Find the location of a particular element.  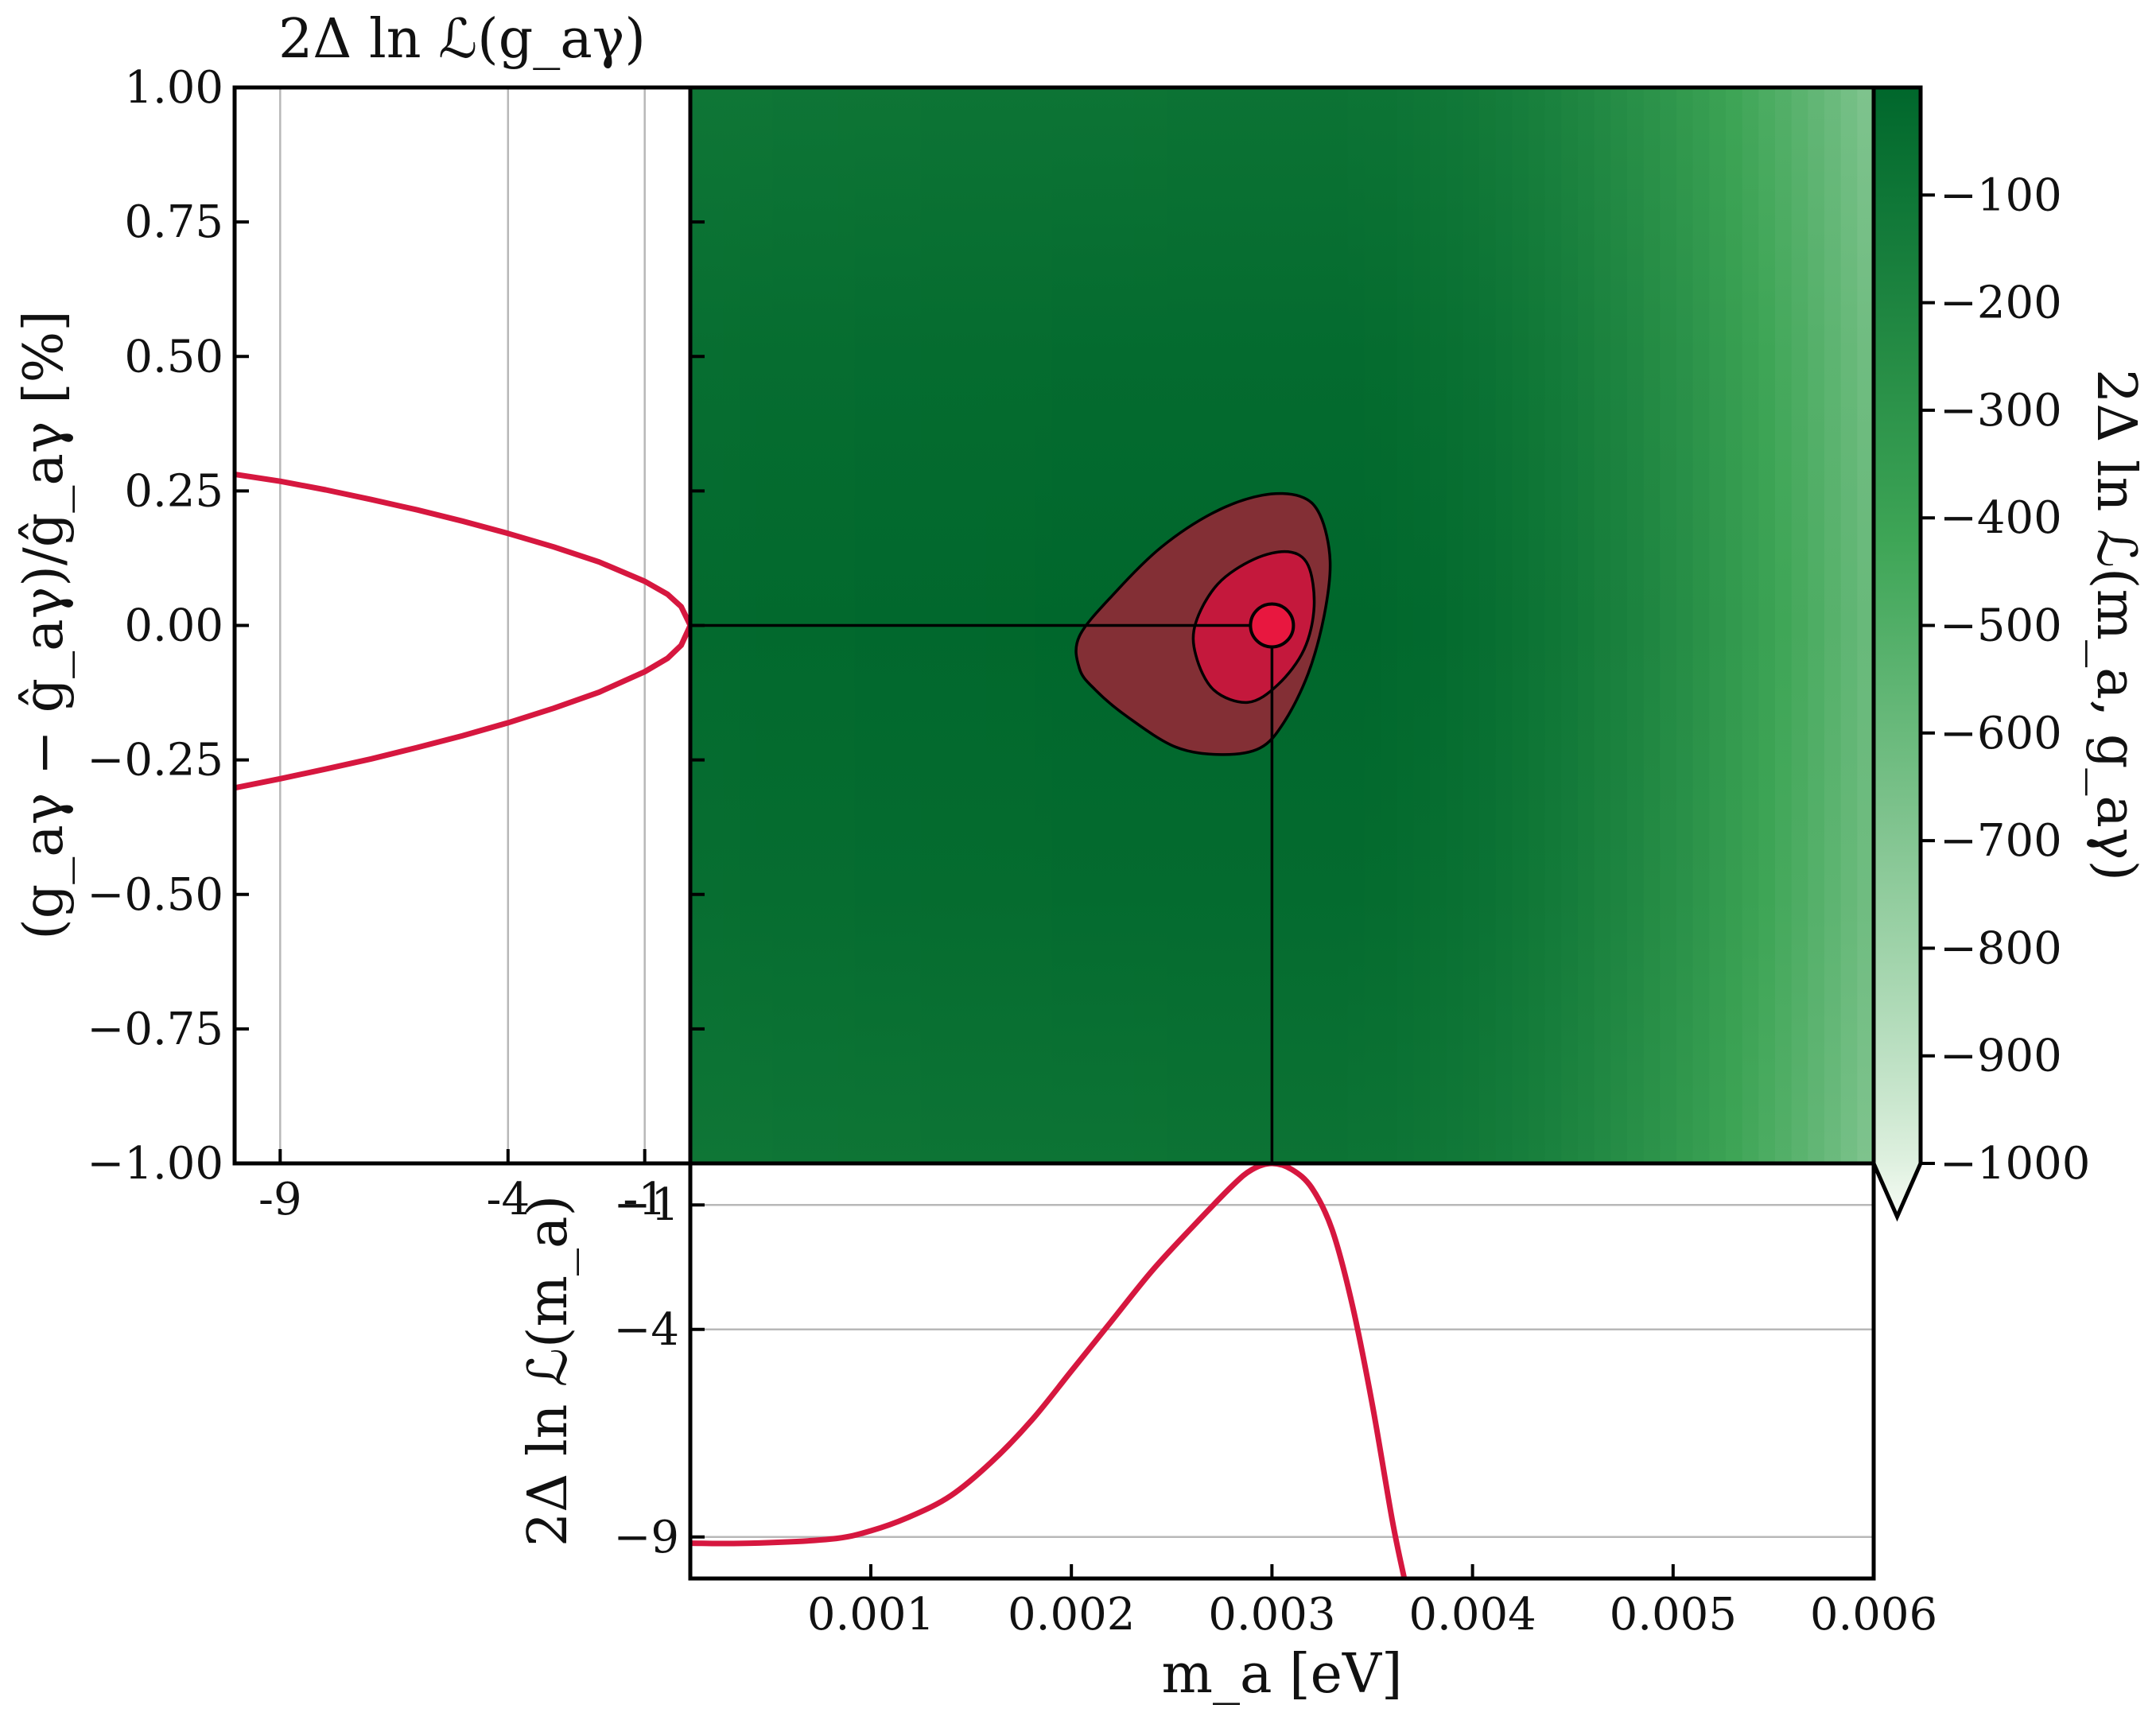

x-tick-label: 0.002 is located at coordinates (1071, 1615).